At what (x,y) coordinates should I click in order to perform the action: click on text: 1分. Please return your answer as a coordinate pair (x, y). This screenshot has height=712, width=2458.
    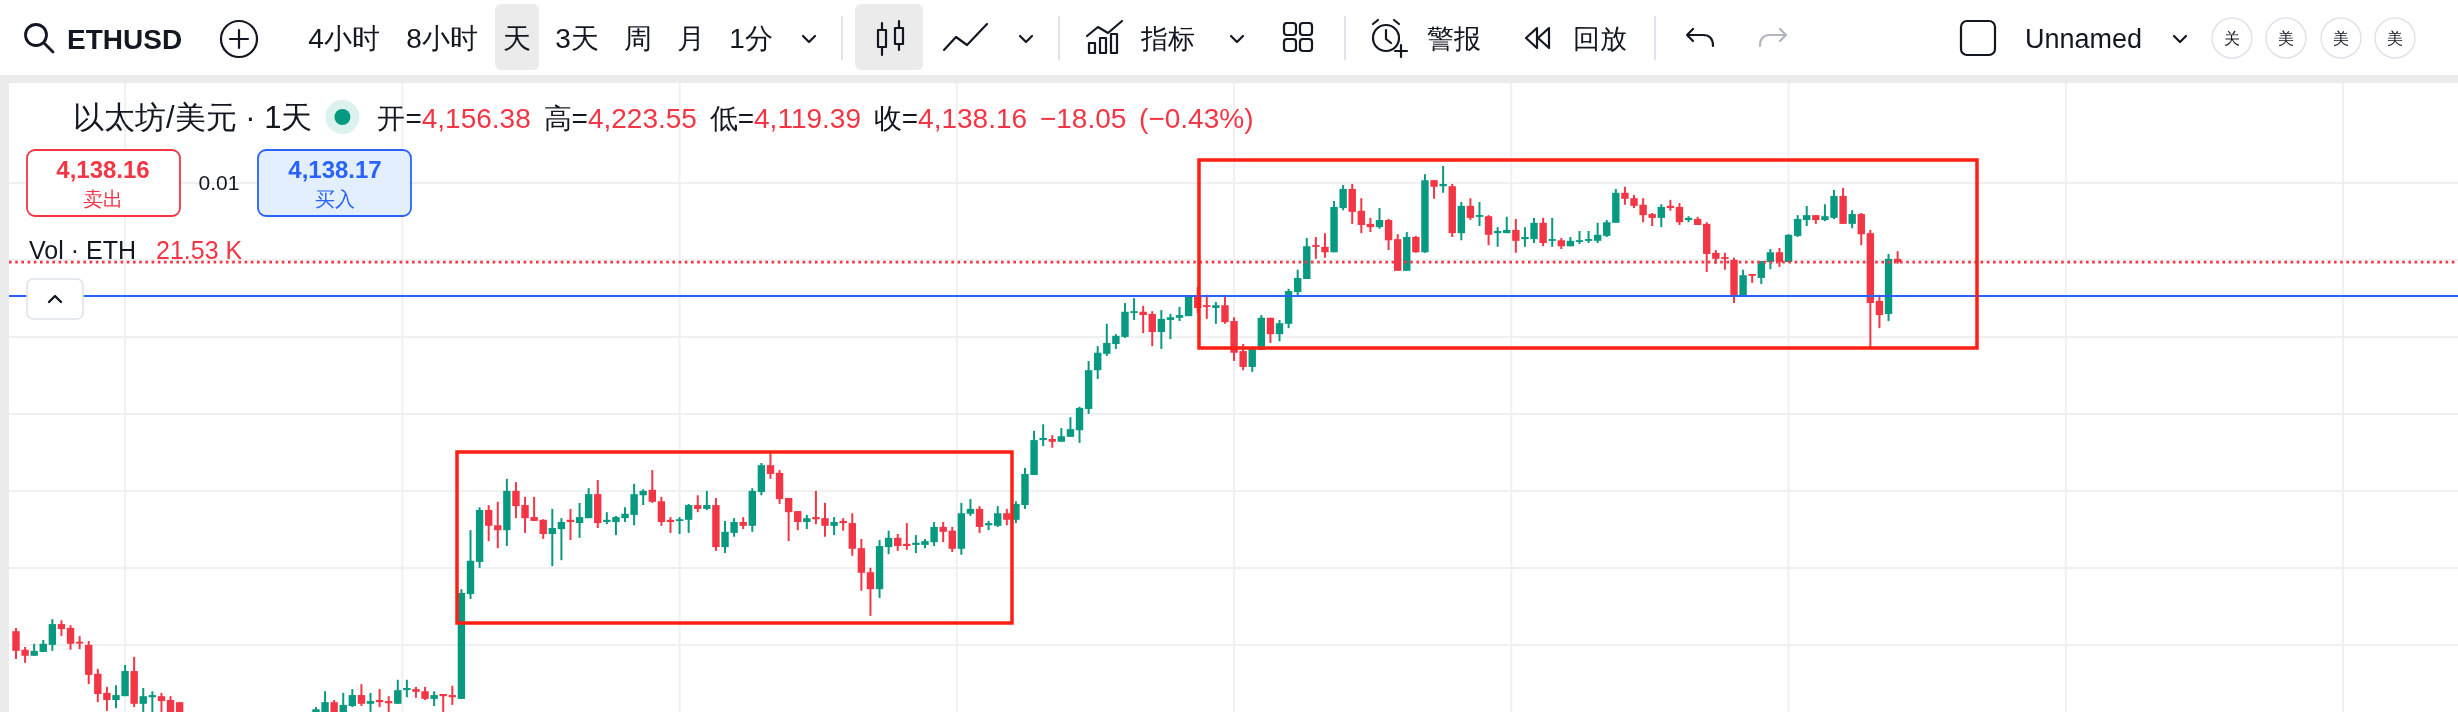
    Looking at the image, I should click on (751, 38).